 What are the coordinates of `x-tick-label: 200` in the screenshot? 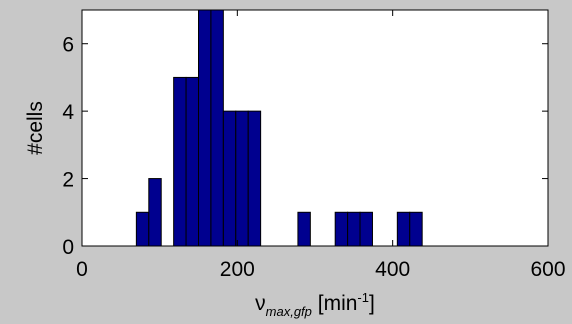 It's located at (237, 269).